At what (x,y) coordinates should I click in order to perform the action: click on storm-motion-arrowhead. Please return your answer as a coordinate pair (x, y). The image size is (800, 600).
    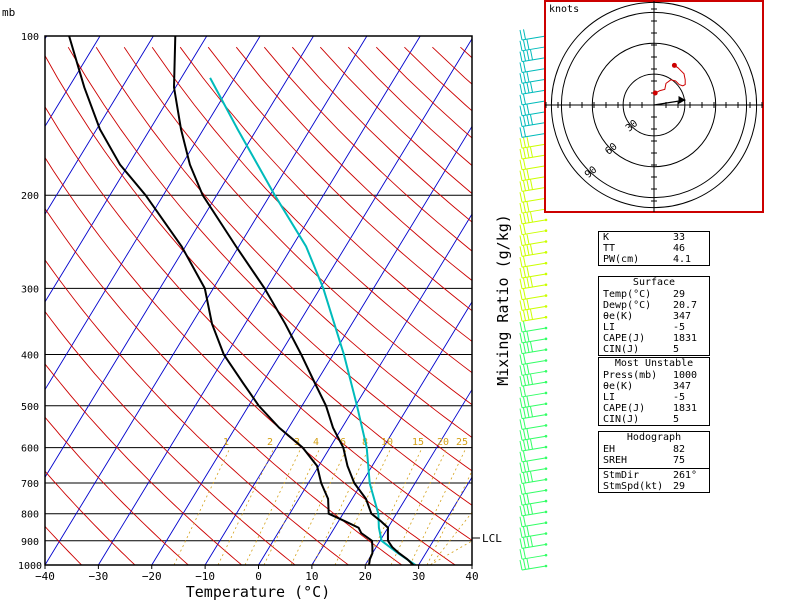
    Looking at the image, I should click on (682, 100).